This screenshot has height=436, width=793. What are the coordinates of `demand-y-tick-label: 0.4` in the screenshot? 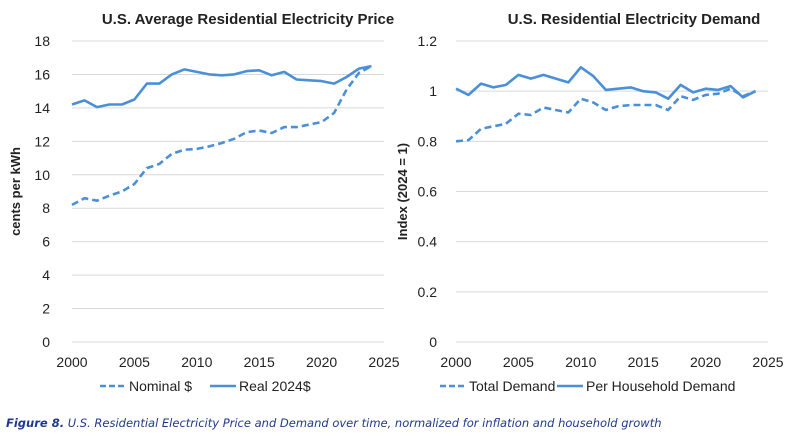 It's located at (428, 242).